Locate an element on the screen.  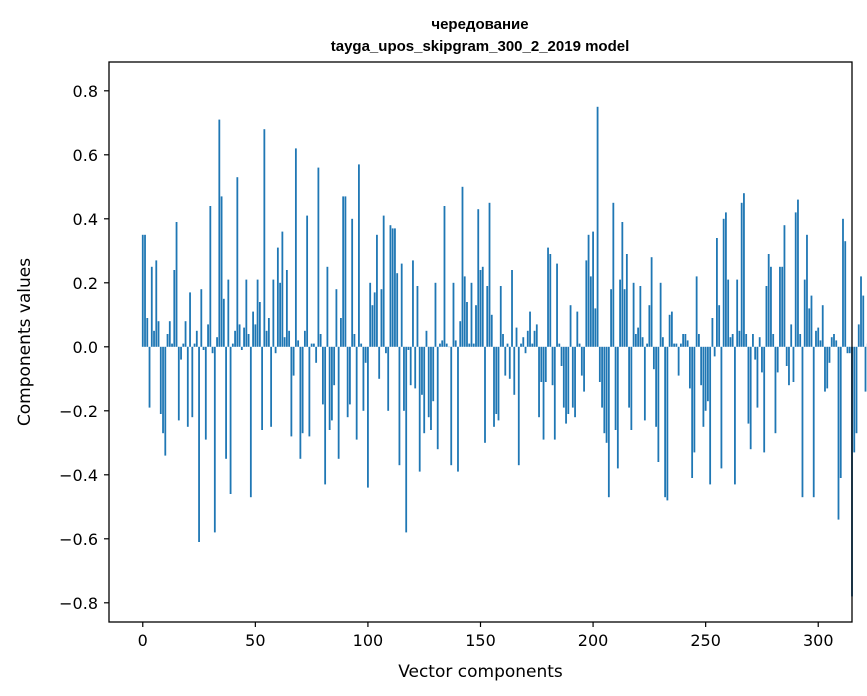
x-tick-label: 300 is located at coordinates (818, 640).